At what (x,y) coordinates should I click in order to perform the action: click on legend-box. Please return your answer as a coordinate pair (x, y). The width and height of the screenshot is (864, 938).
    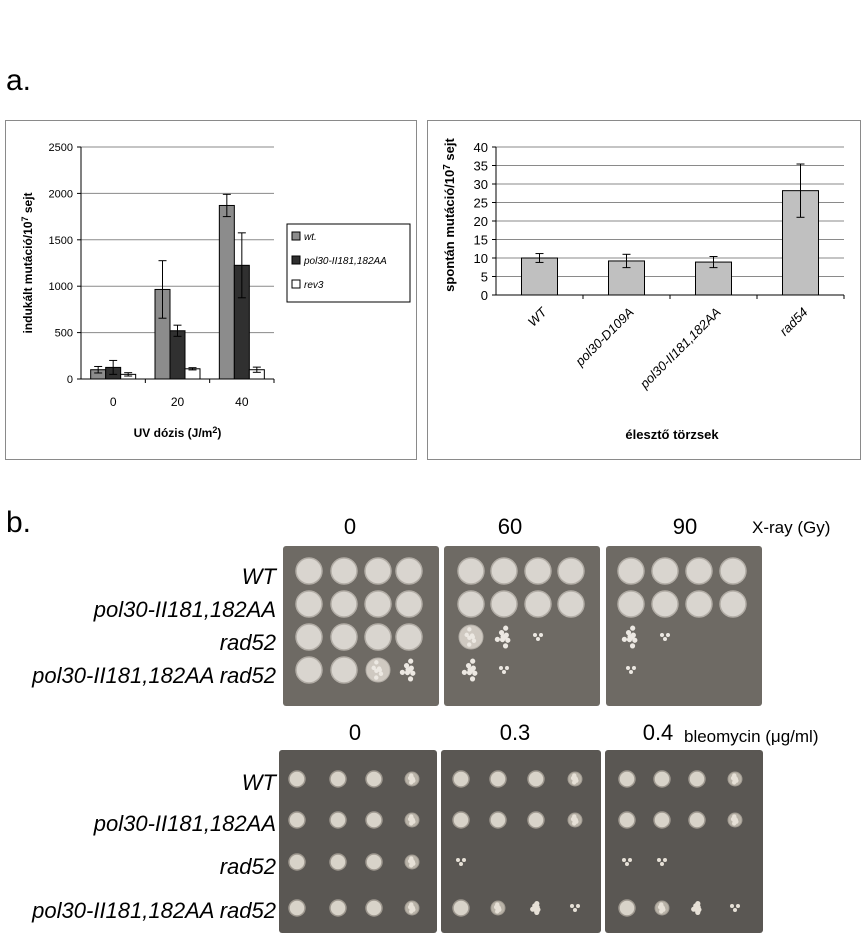
    Looking at the image, I should click on (348, 263).